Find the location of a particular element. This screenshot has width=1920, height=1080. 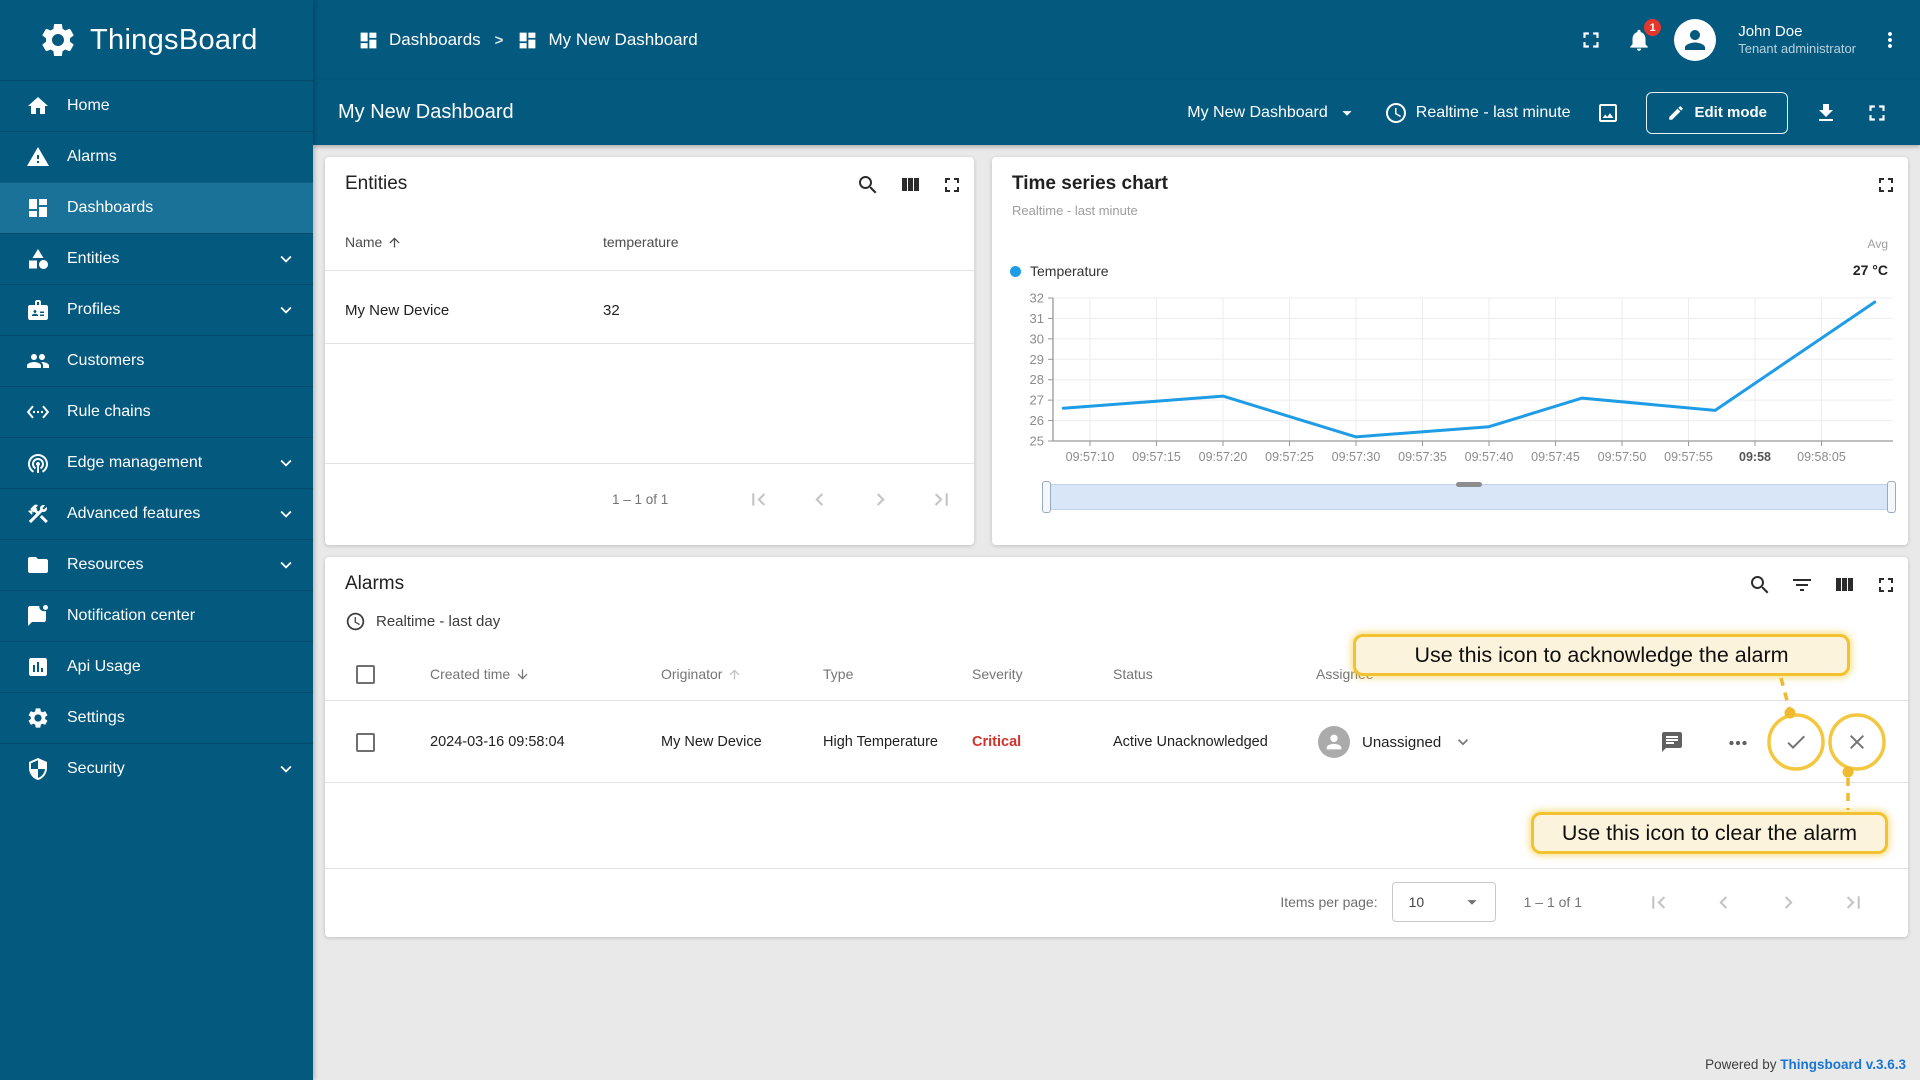

dashboard-select: My New Dashboard is located at coordinates (1272, 113).